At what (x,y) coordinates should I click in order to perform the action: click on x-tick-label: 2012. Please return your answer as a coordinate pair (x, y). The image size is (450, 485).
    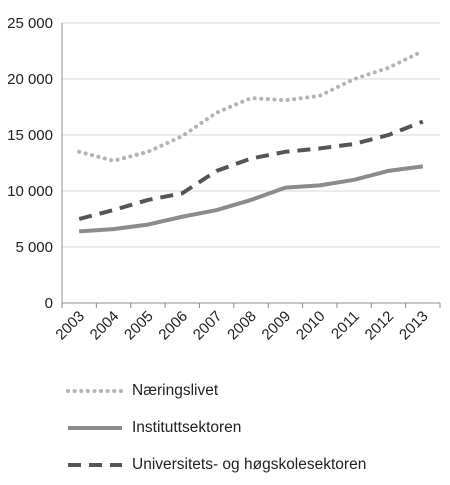
    Looking at the image, I should click on (380, 326).